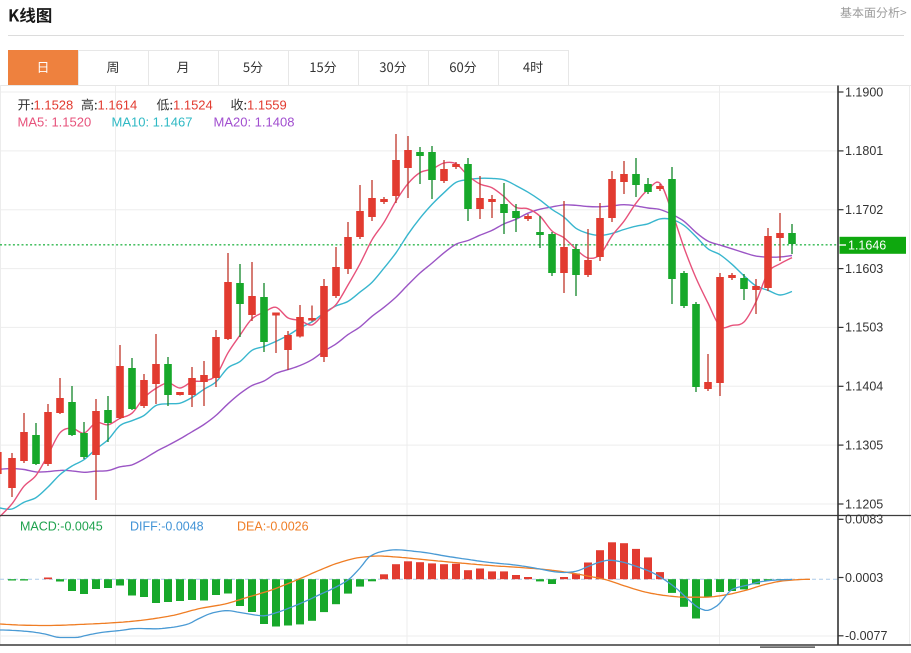  I want to click on svg-text: 1.1305, so click(864, 445).